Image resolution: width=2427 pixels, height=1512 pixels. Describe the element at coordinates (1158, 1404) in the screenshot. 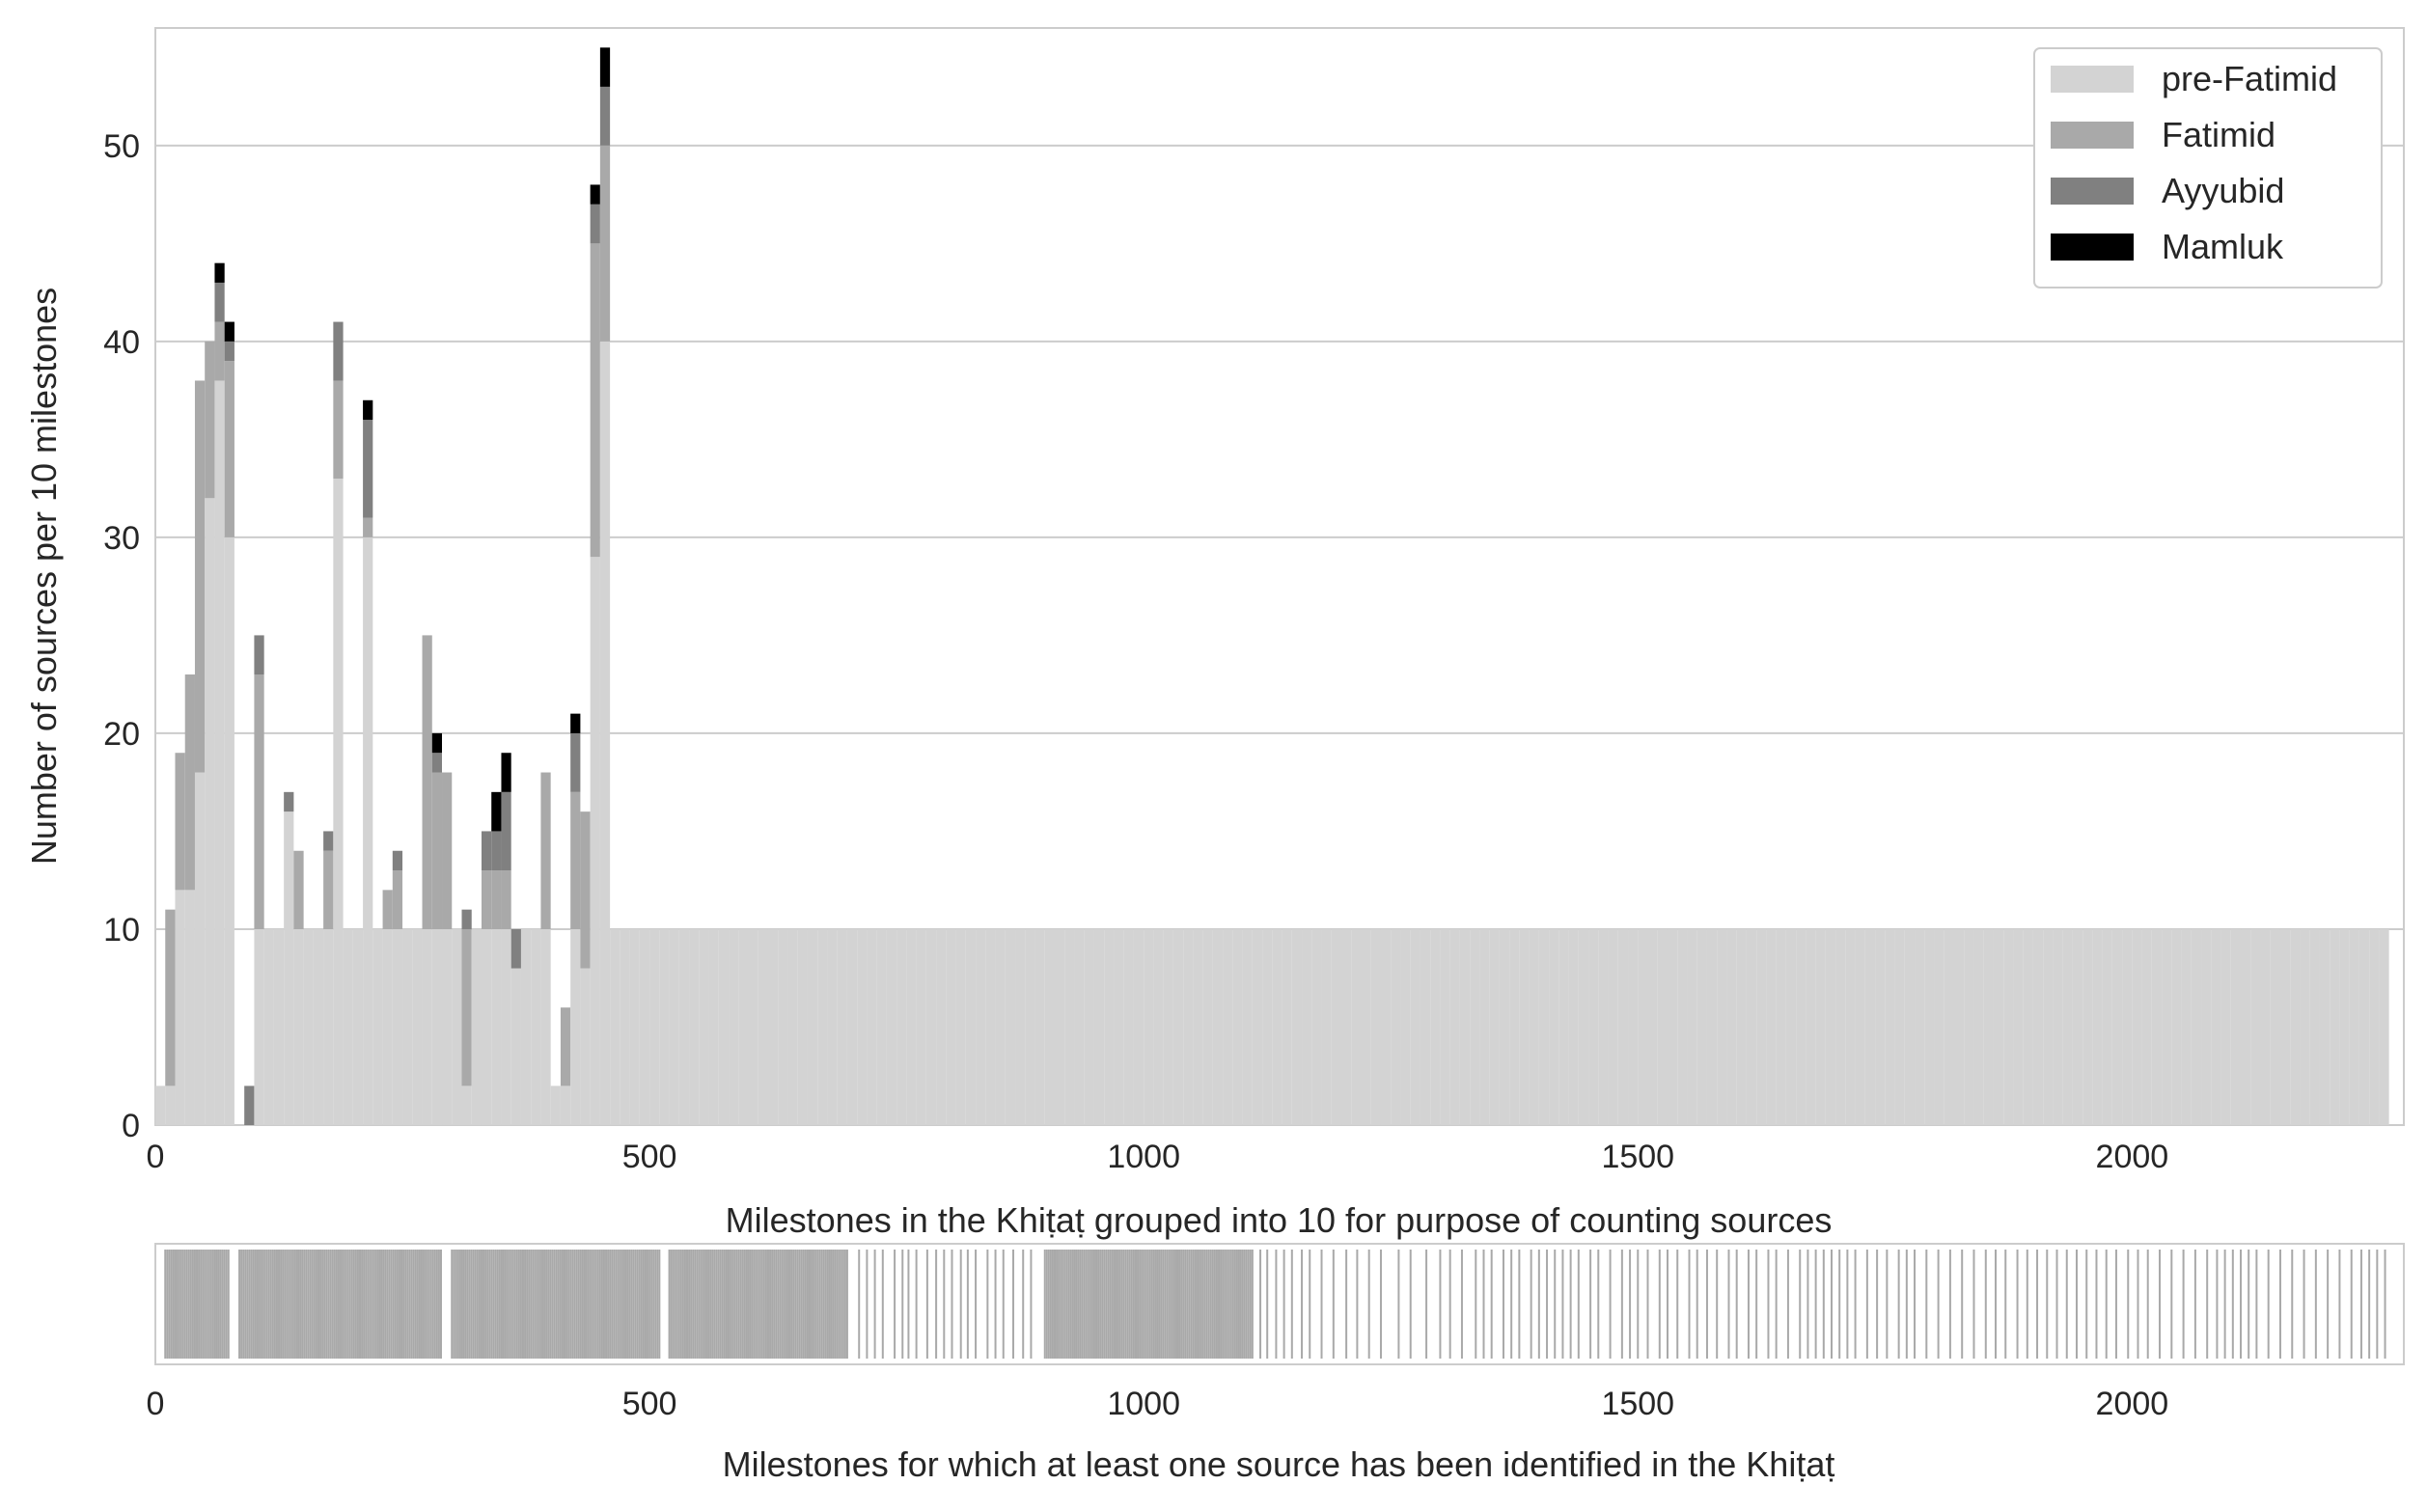

I see `rug-x-tick-labels: 0 500 1000 1500 2000` at that location.